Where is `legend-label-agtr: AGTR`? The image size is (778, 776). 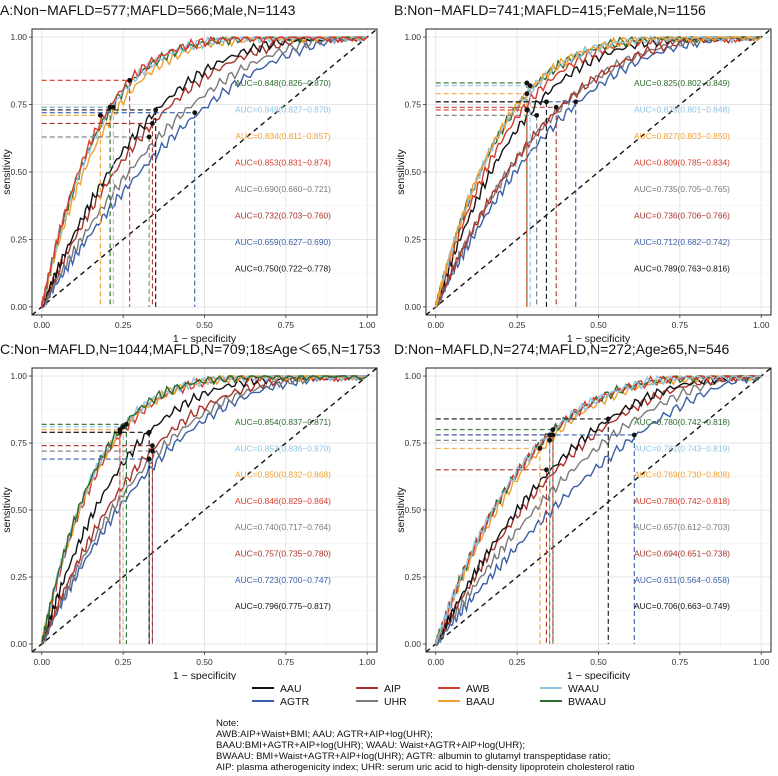 legend-label-agtr: AGTR is located at coordinates (295, 702).